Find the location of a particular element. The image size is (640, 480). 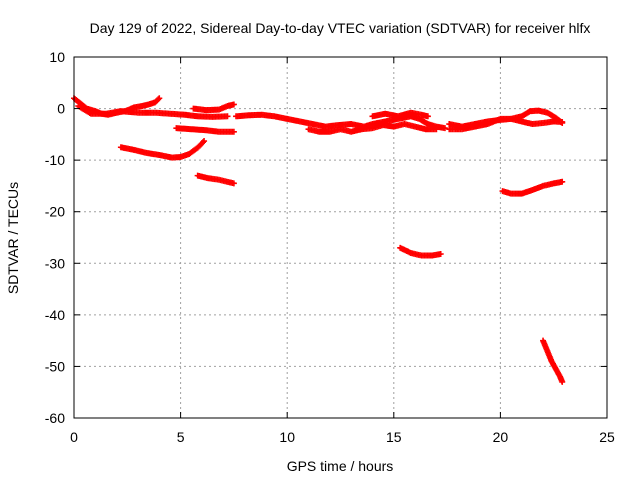

y-tick-label: 10 is located at coordinates (57, 57).